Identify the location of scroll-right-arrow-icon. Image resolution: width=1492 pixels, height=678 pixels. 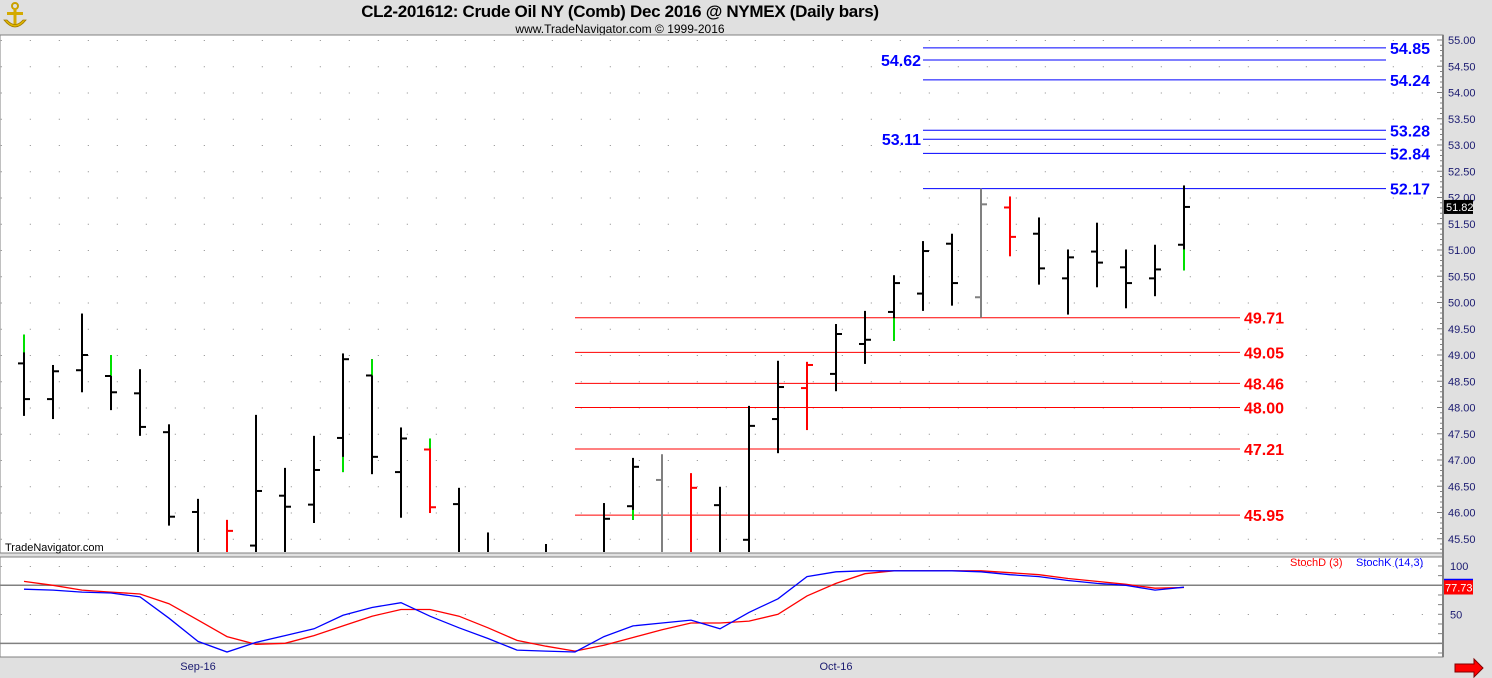
(1469, 667).